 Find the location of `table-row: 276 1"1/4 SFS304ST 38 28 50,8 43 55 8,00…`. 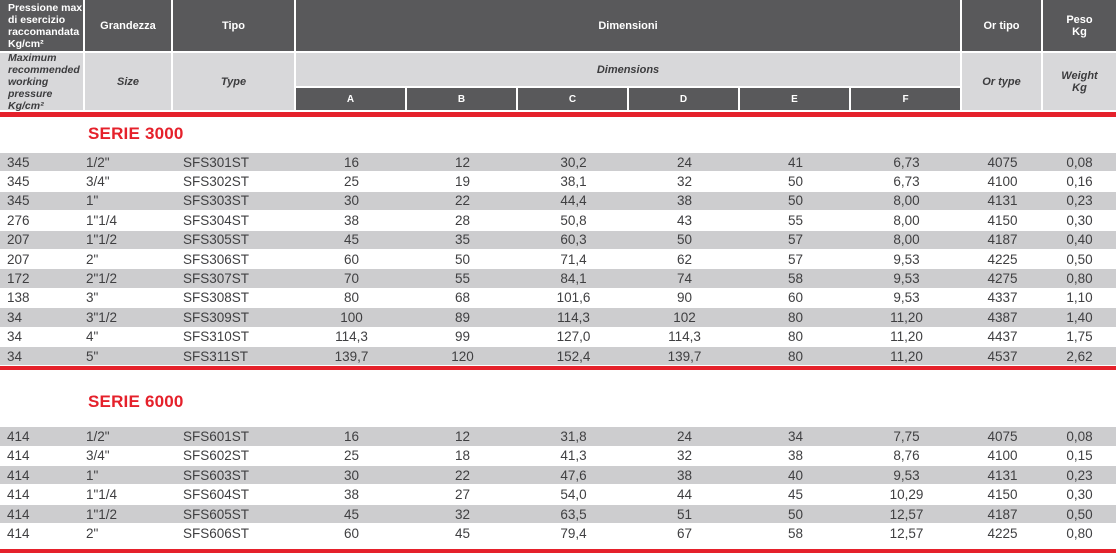

table-row: 276 1"1/4 SFS304ST 38 28 50,8 43 55 8,00… is located at coordinates (558, 221).